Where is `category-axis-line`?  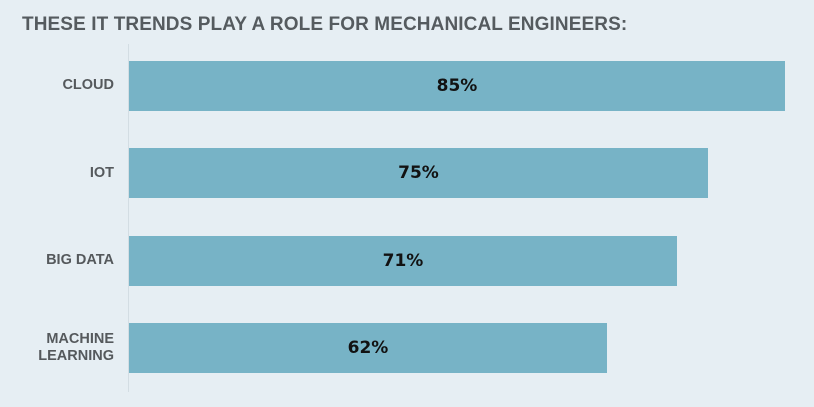
category-axis-line is located at coordinates (128, 218).